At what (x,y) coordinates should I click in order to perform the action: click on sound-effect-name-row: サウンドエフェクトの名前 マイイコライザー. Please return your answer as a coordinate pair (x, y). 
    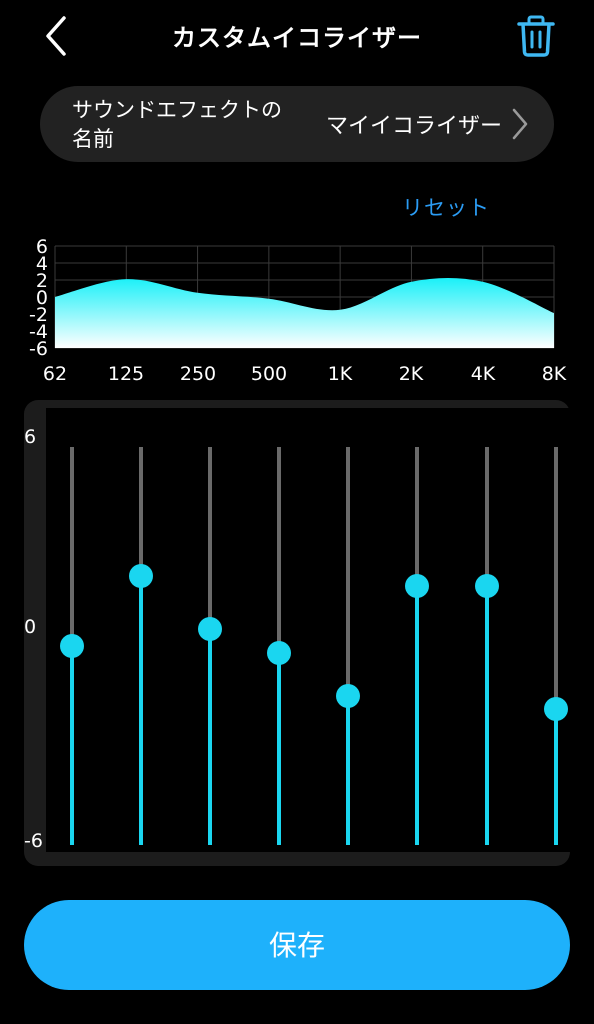
    Looking at the image, I should click on (297, 124).